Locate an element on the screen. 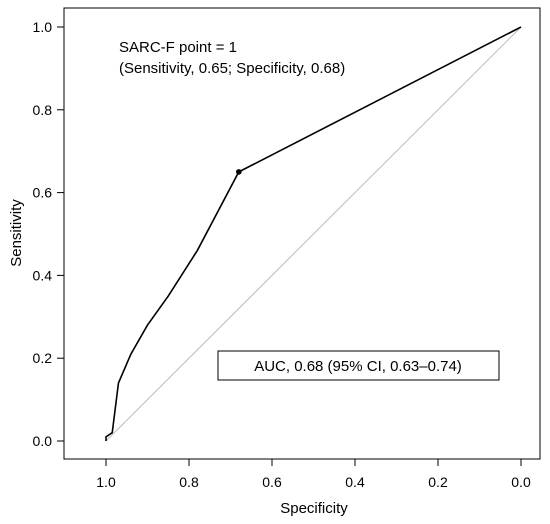 This screenshot has width=550, height=524. auc-text: AUC, 0.68 (95% CI, 0.63–0.74) is located at coordinates (358, 366).